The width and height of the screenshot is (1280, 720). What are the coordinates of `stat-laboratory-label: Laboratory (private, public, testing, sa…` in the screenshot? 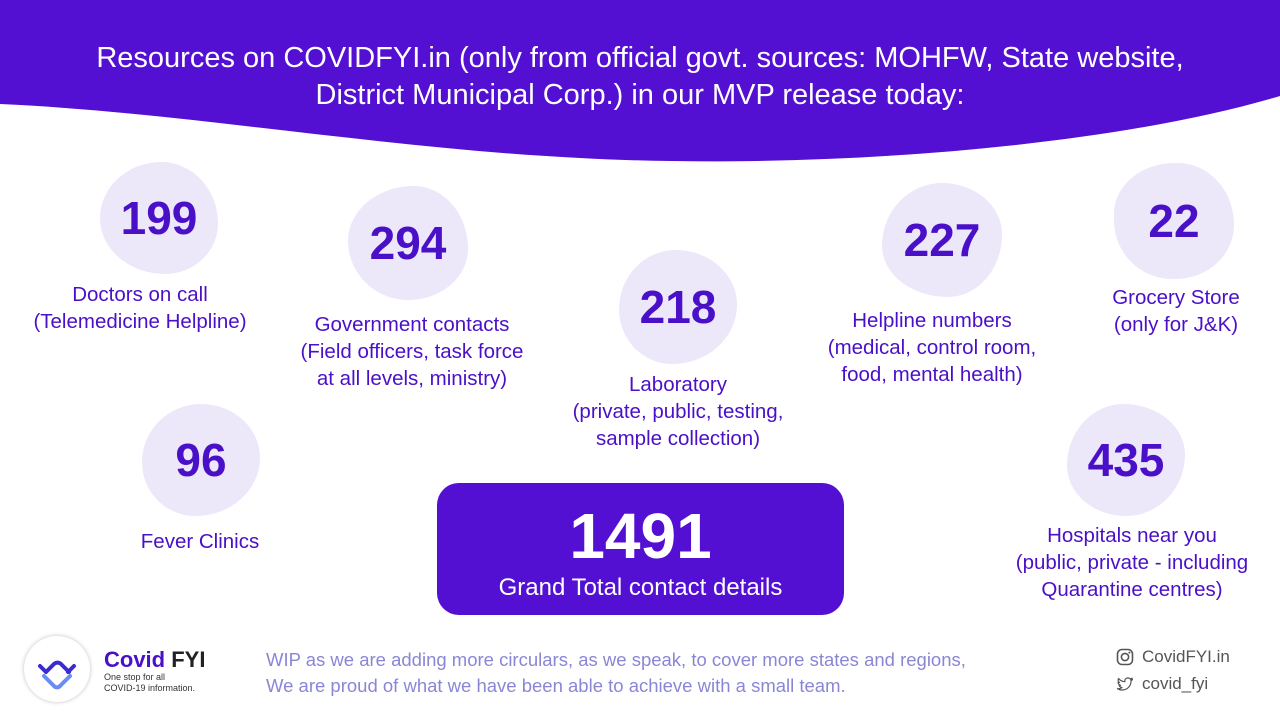 It's located at (678, 411).